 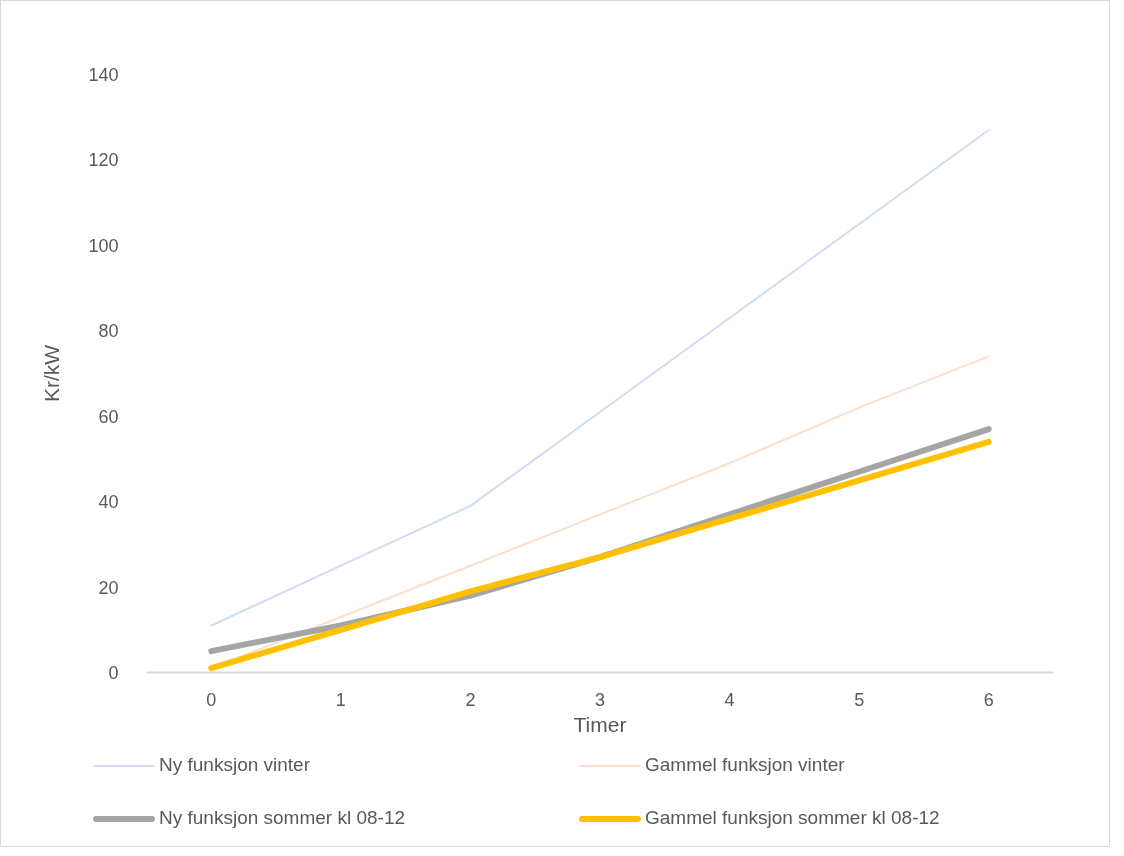 What do you see at coordinates (600, 724) in the screenshot?
I see `x-axis-title: Timer` at bounding box center [600, 724].